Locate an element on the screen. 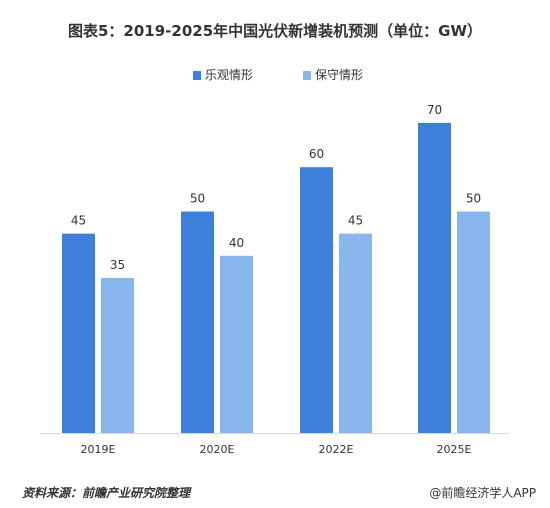 The image size is (550, 508). data-label-conservative-2019E: 35 is located at coordinates (117, 265).